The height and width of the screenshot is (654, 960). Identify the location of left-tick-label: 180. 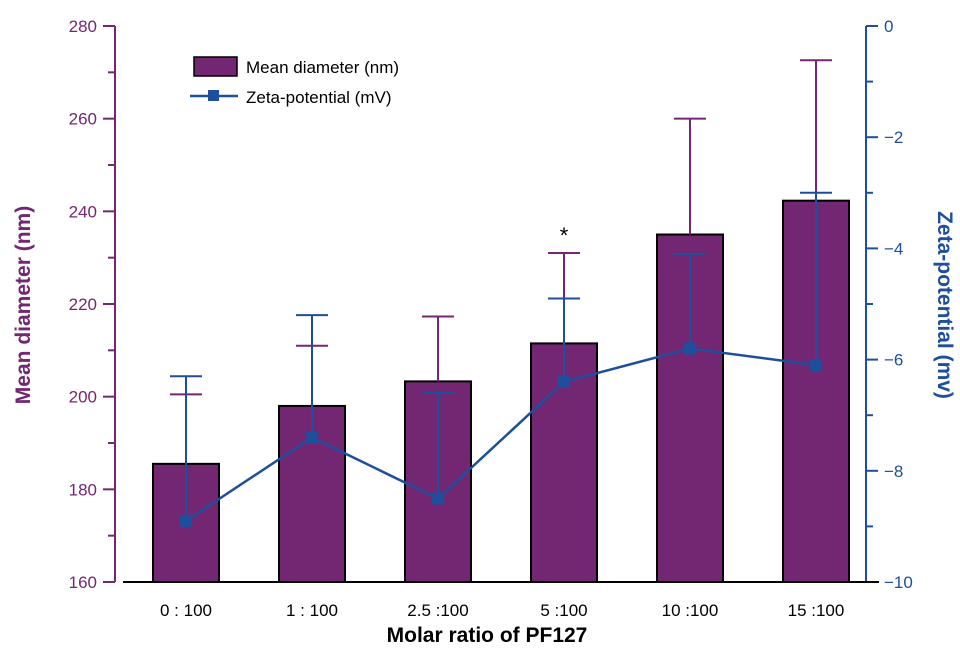
(83, 489).